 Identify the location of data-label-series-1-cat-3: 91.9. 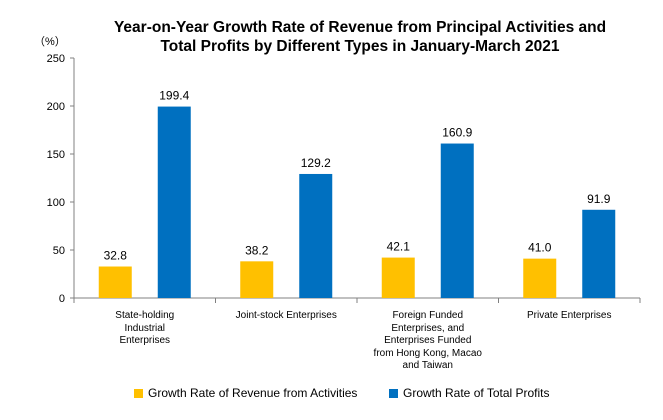
(599, 199).